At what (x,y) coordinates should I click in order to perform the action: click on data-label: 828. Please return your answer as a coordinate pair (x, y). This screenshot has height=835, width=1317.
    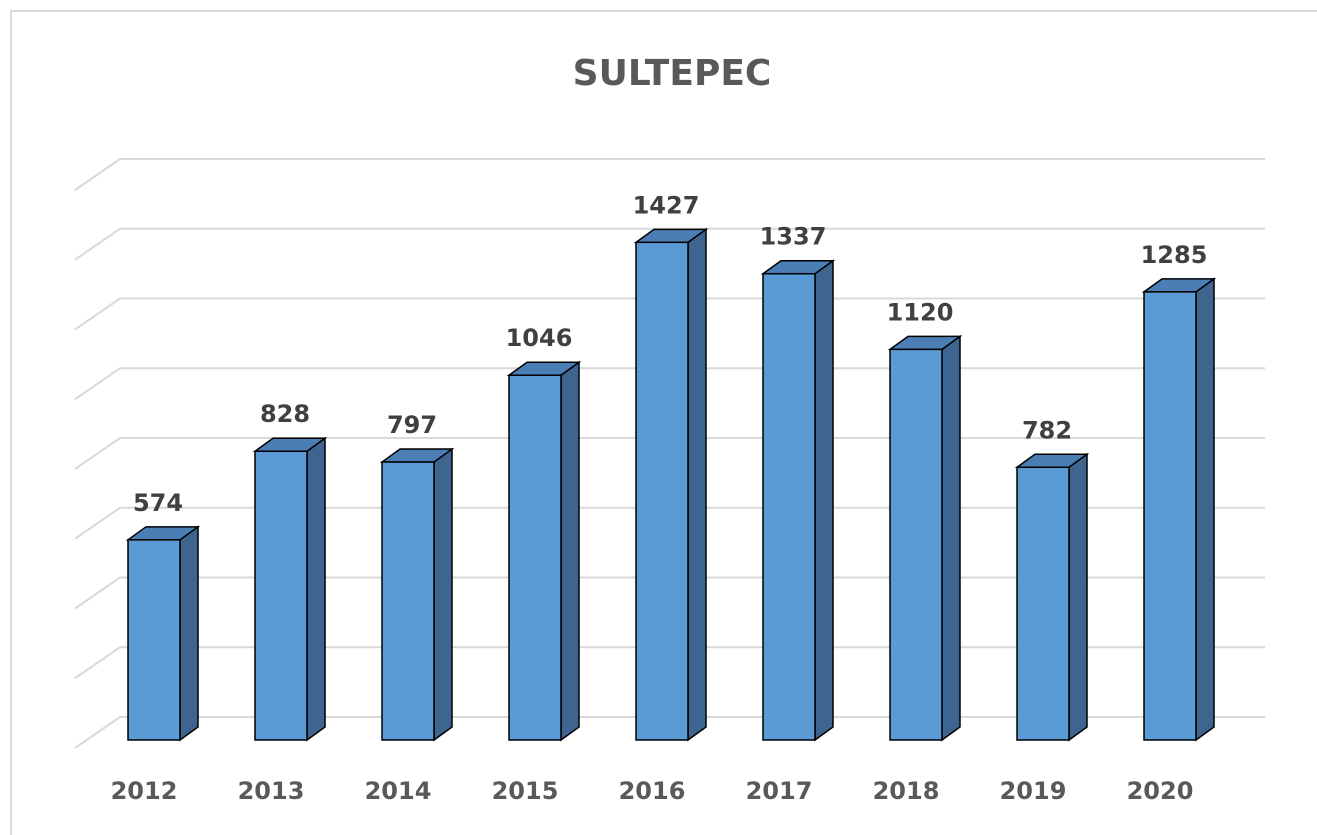
    Looking at the image, I should click on (285, 414).